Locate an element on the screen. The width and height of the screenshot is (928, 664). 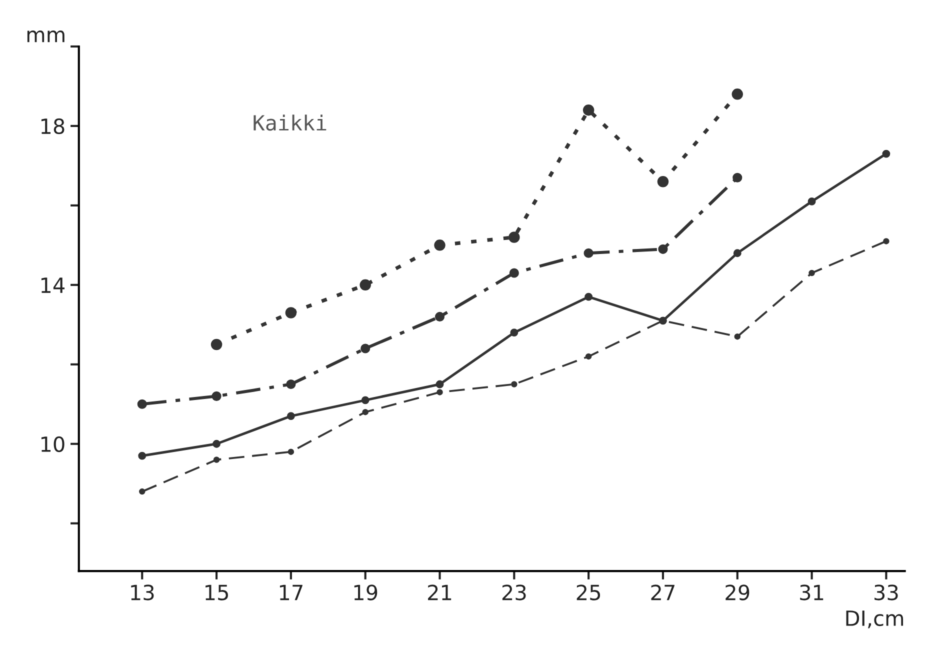
annotation: Kaikki is located at coordinates (290, 122).